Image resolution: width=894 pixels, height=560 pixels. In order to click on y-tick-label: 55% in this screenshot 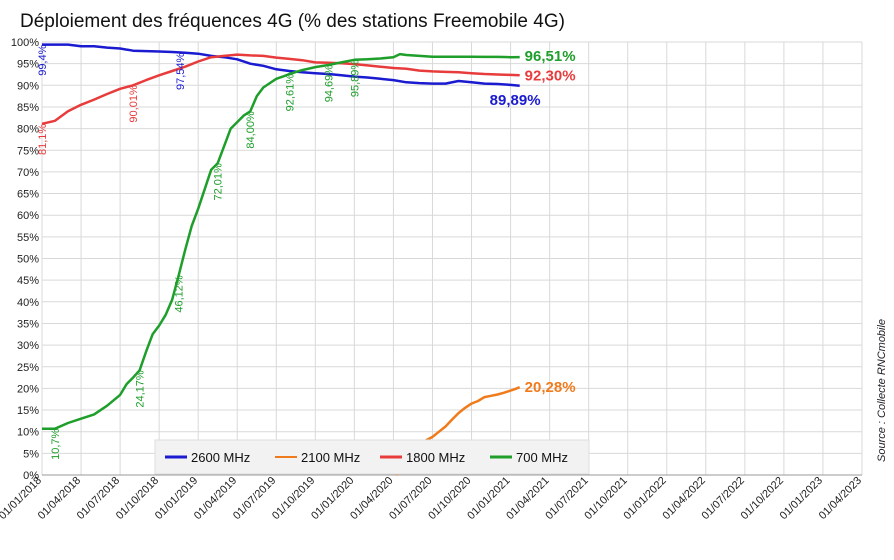, I will do `click(28, 238)`.